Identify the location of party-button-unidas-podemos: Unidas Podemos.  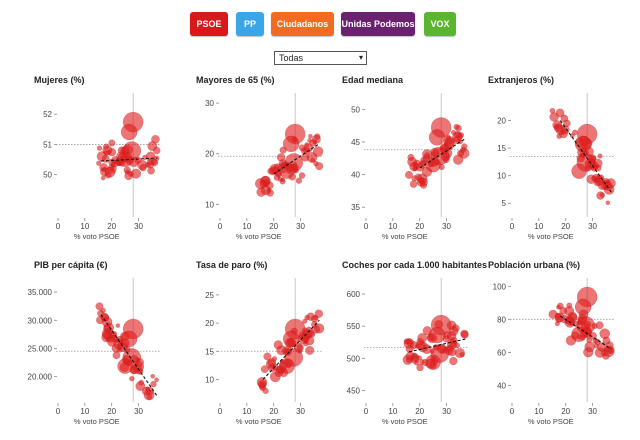
(378, 24).